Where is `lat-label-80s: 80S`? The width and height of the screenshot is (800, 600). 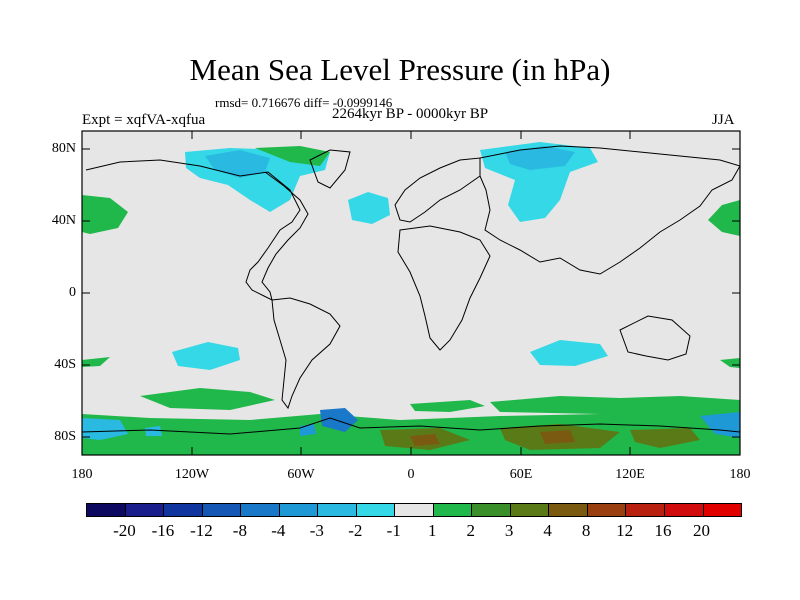 lat-label-80s: 80S is located at coordinates (65, 436).